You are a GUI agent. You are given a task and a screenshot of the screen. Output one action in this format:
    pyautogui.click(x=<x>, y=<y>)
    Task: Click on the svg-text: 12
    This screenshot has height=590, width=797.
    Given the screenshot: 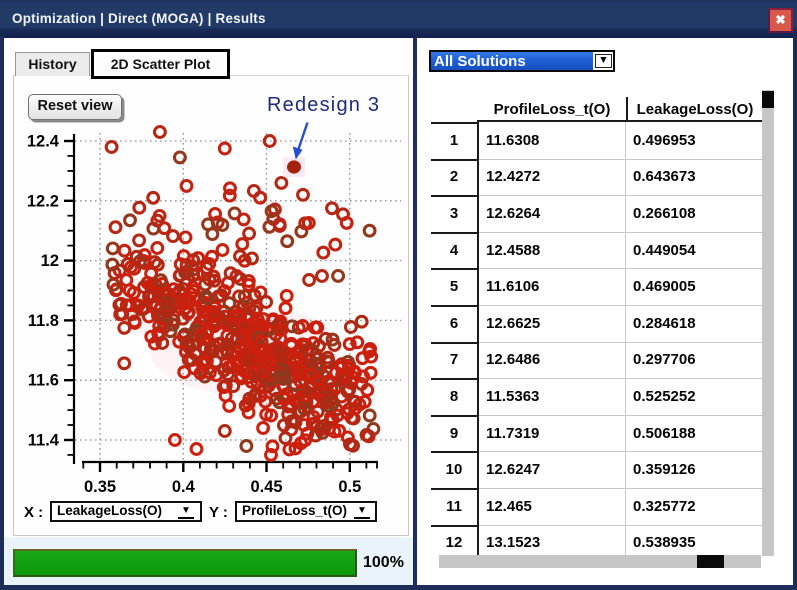 What is the action you would take?
    pyautogui.click(x=50, y=261)
    